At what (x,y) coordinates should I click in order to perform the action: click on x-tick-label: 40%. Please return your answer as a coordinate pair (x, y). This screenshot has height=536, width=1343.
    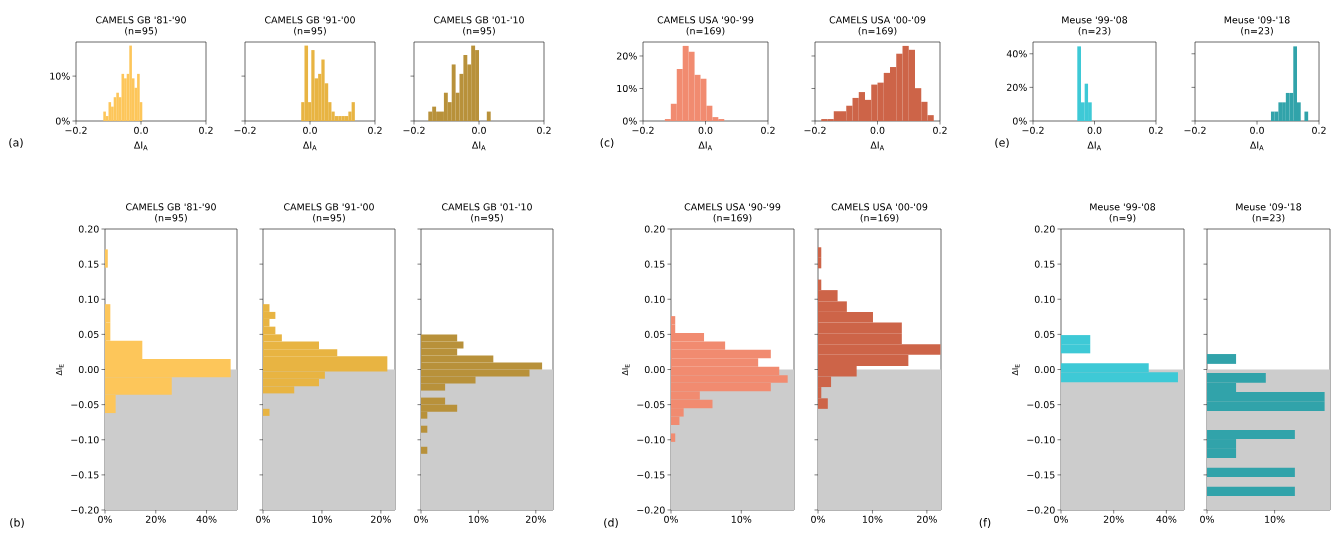
    Looking at the image, I should click on (1166, 519).